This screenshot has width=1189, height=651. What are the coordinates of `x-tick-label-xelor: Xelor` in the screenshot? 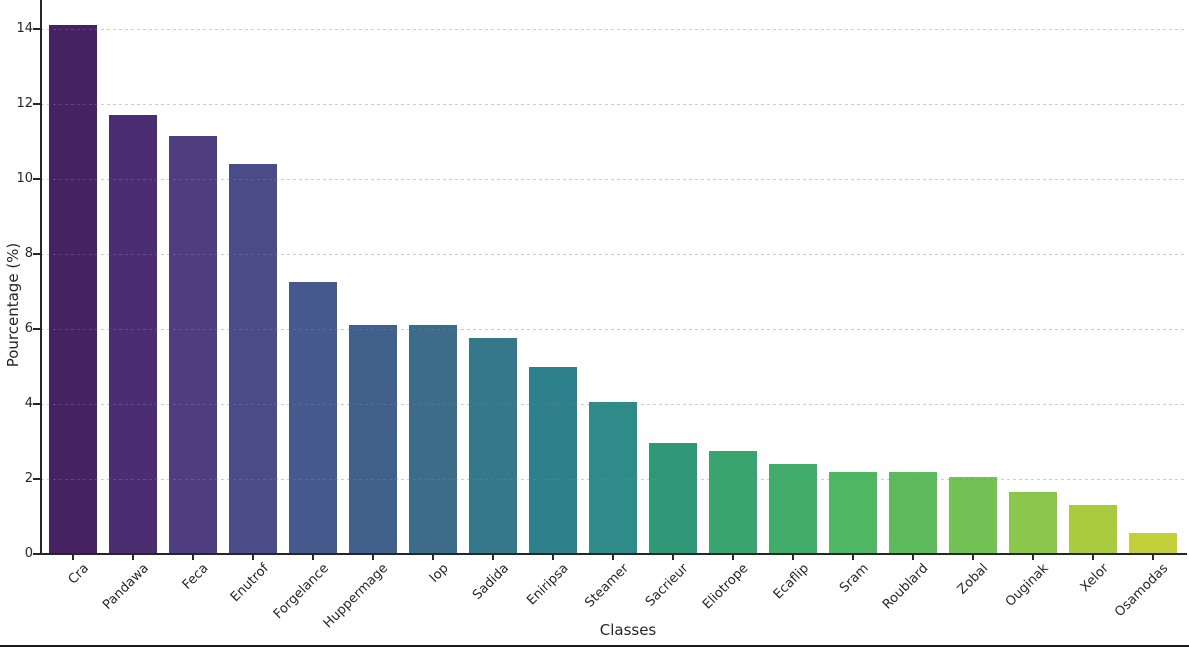 It's located at (1094, 578).